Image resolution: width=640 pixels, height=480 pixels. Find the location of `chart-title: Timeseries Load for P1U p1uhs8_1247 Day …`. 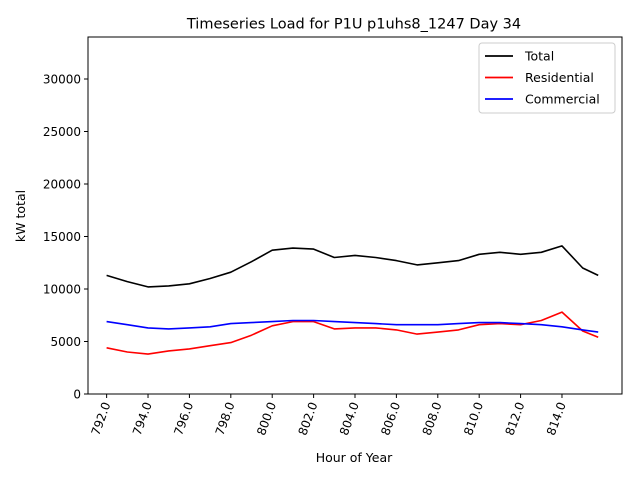

chart-title: Timeseries Load for P1U p1uhs8_1247 Day … is located at coordinates (353, 25).